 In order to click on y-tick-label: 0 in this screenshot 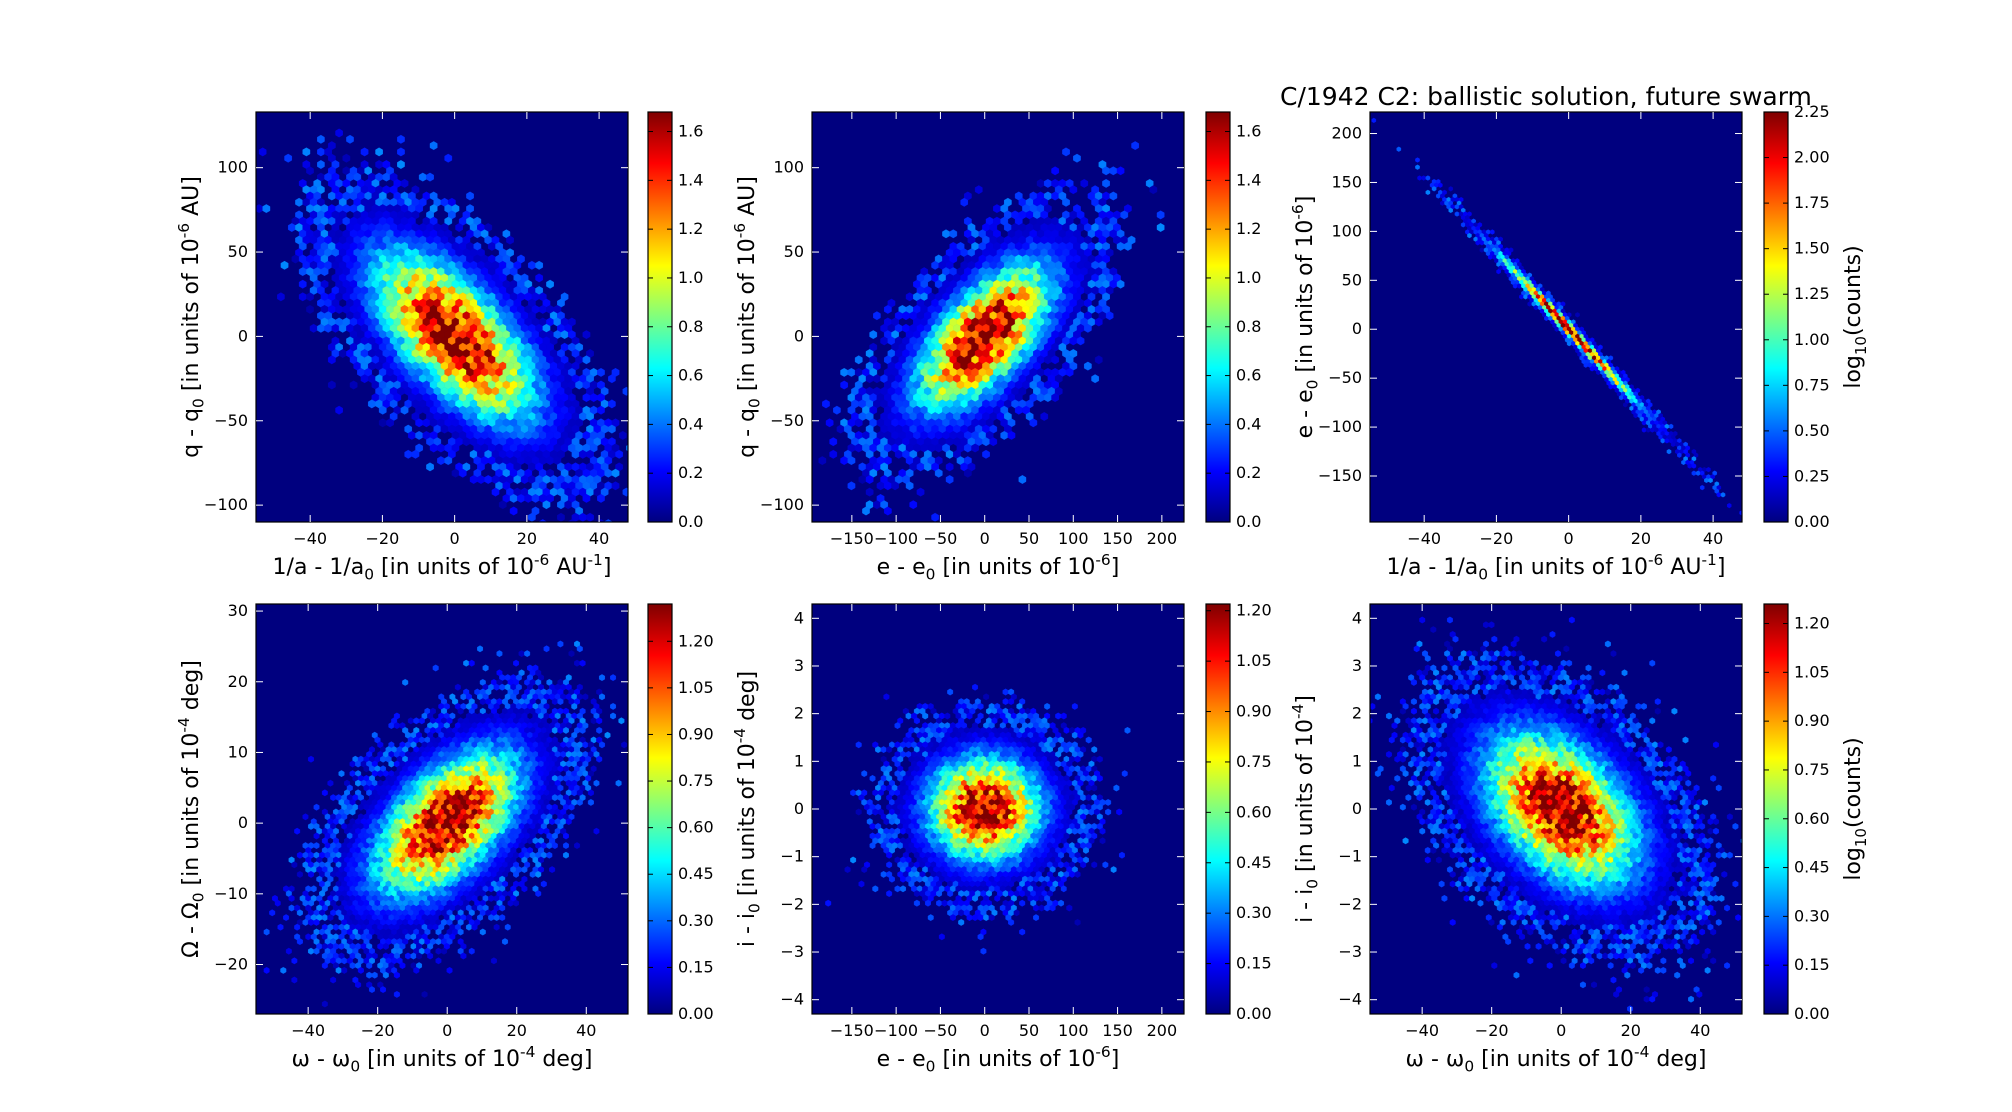, I will do `click(799, 335)`.